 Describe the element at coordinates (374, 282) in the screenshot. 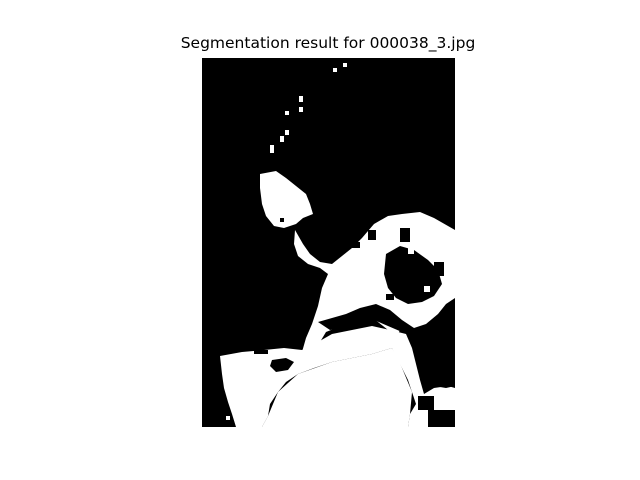

I see `mask-region-main` at that location.